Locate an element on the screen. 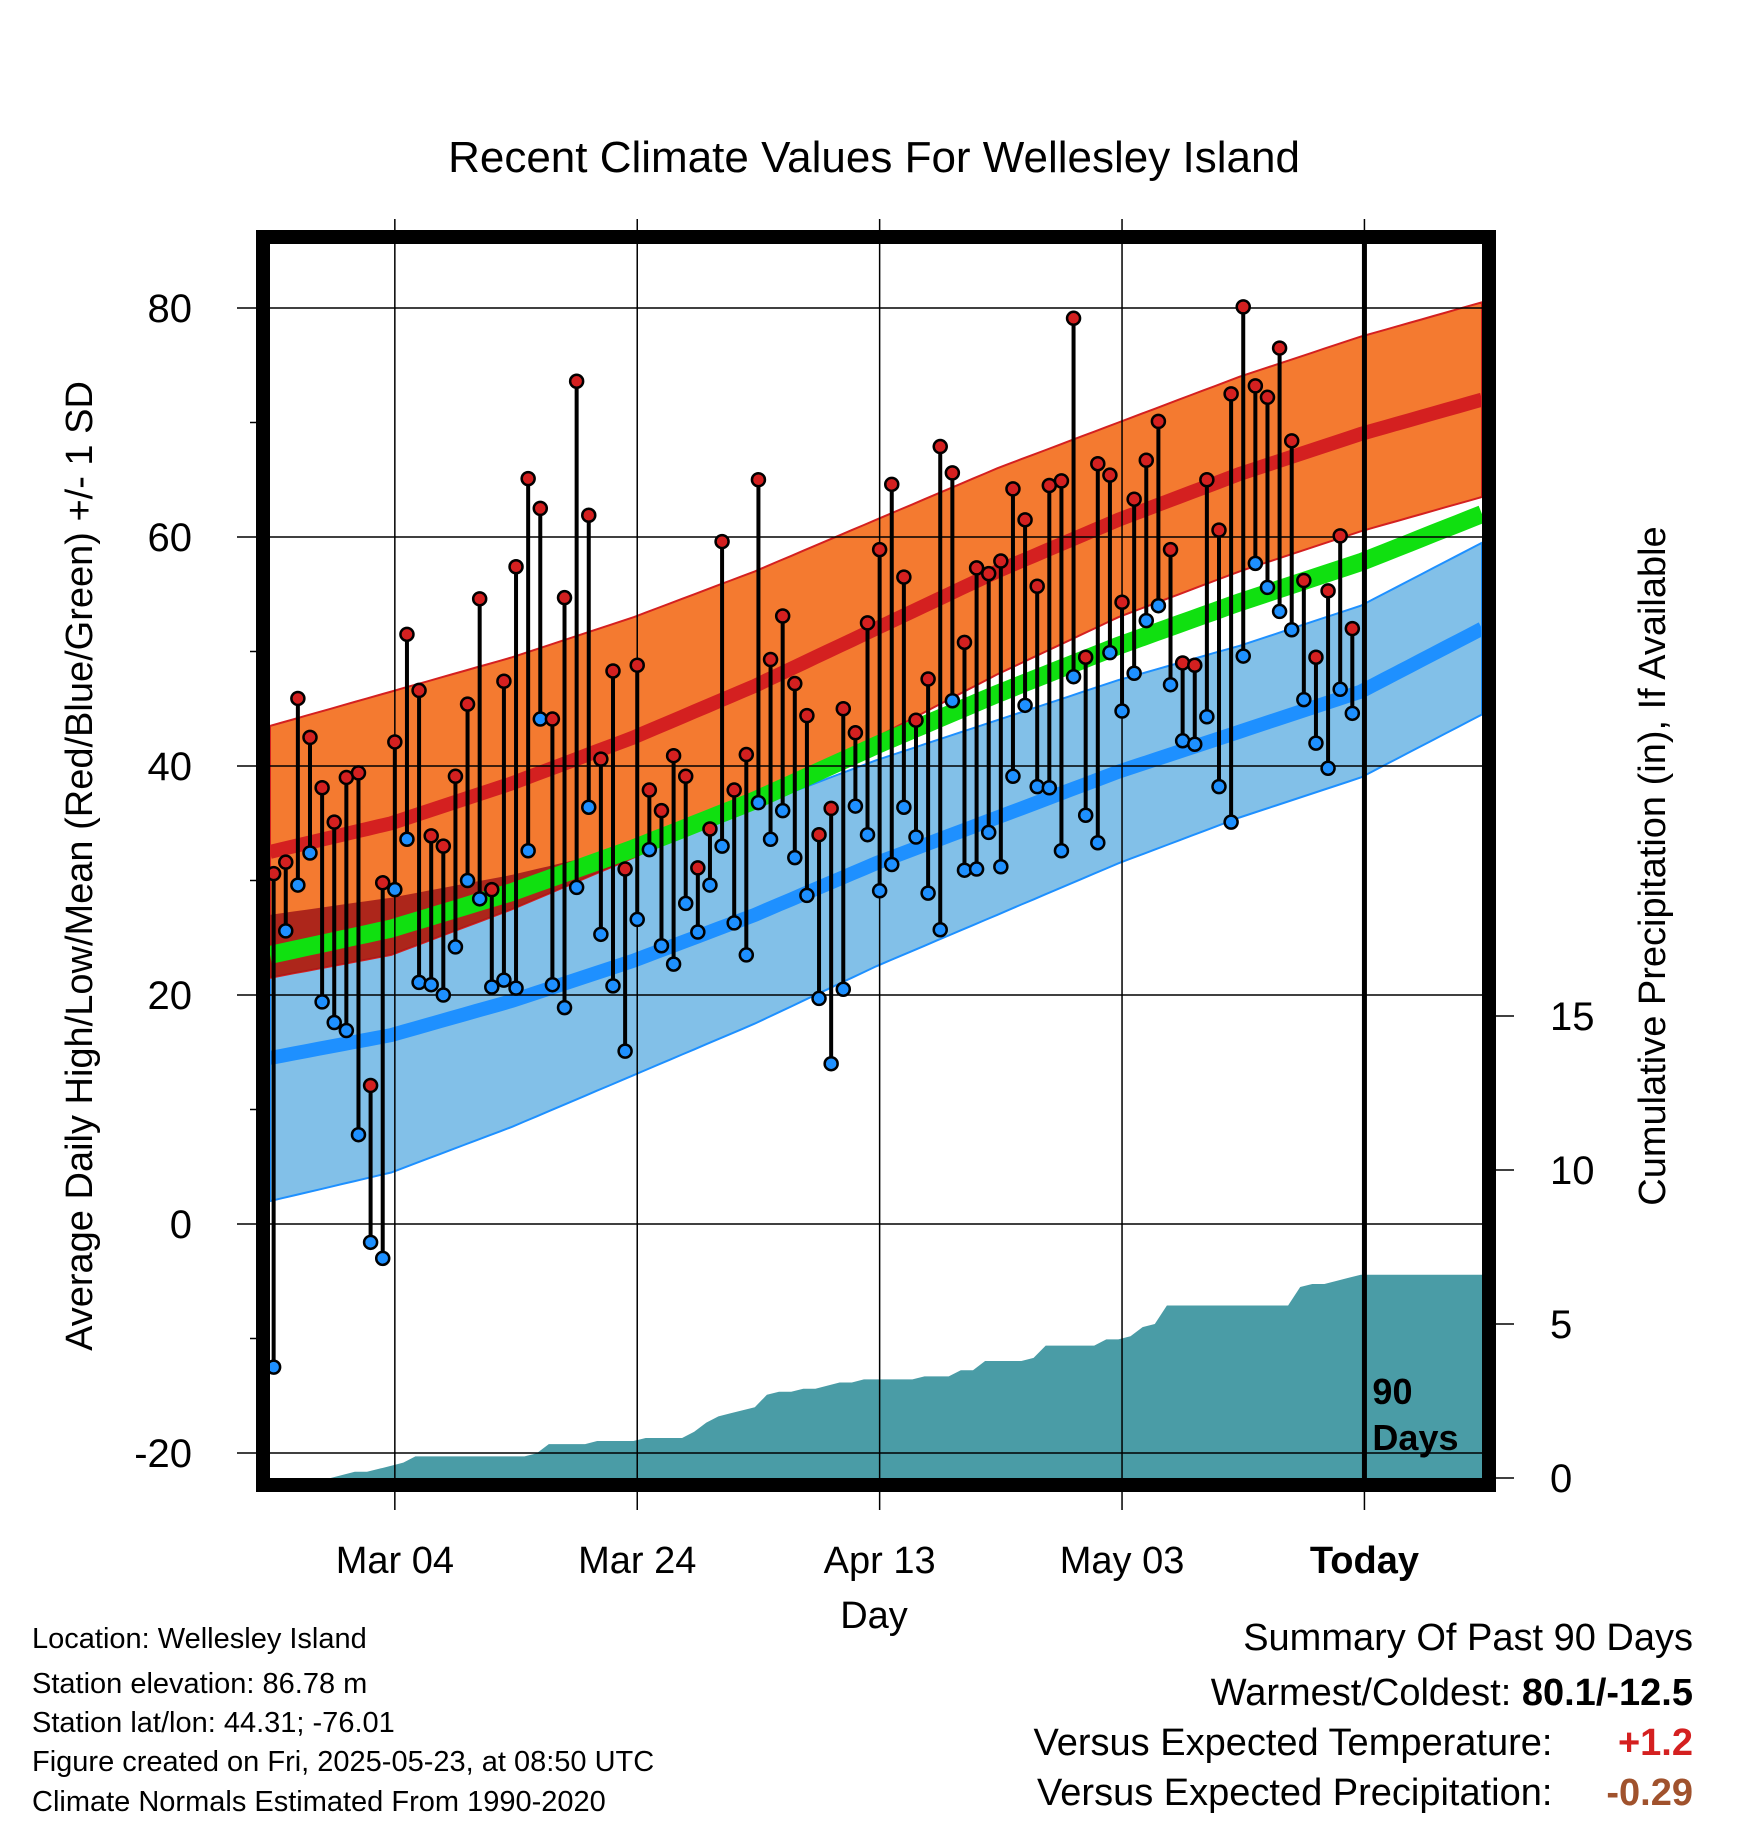  precip-area is located at coordinates (876, 1376).